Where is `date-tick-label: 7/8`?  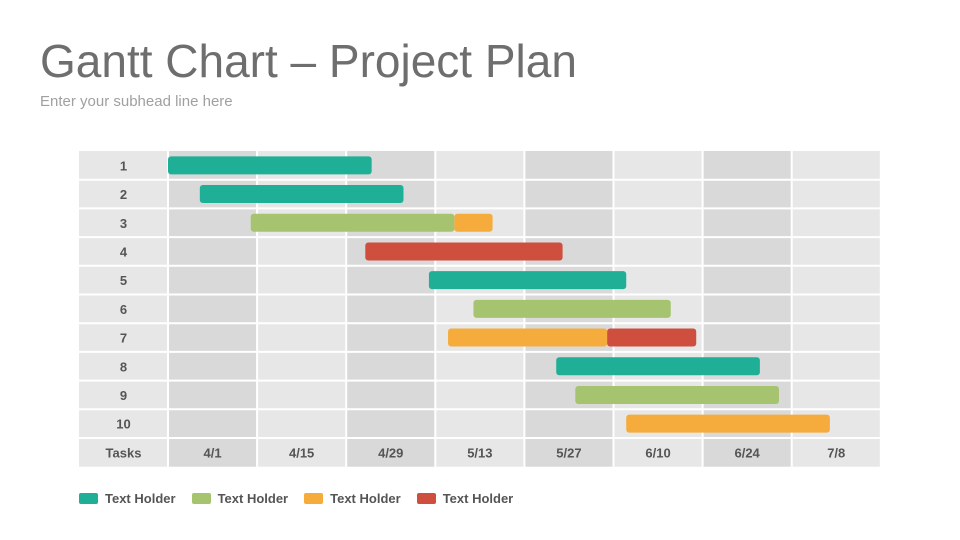 date-tick-label: 7/8 is located at coordinates (836, 452).